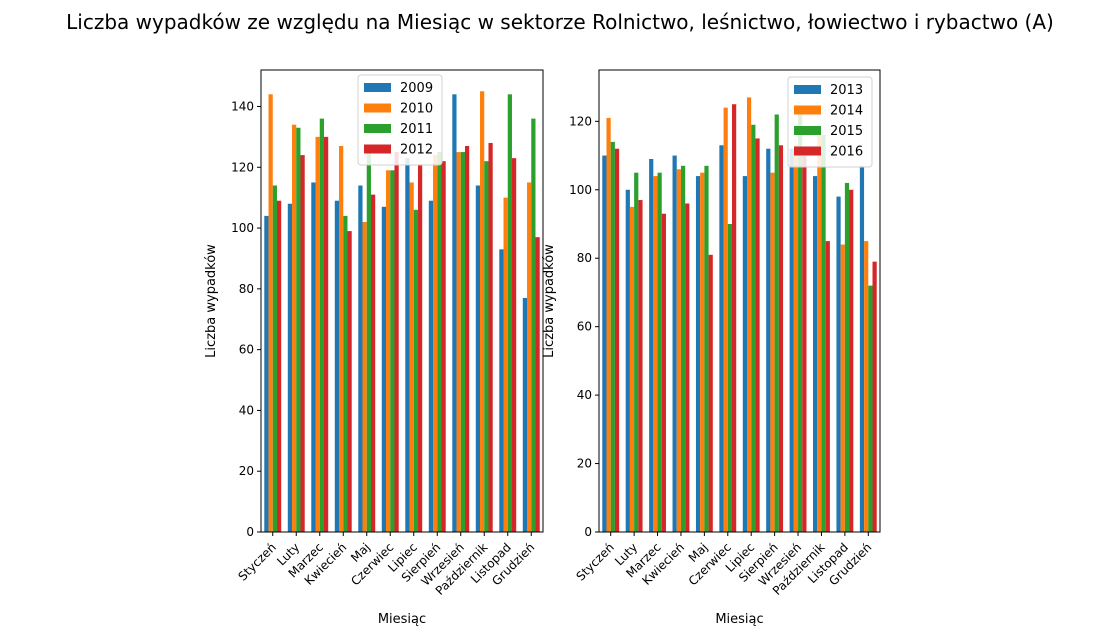 Image resolution: width=1120 pixels, height=637 pixels. Describe the element at coordinates (270, 313) in the screenshot. I see `bar-2010-Styczeń` at that location.